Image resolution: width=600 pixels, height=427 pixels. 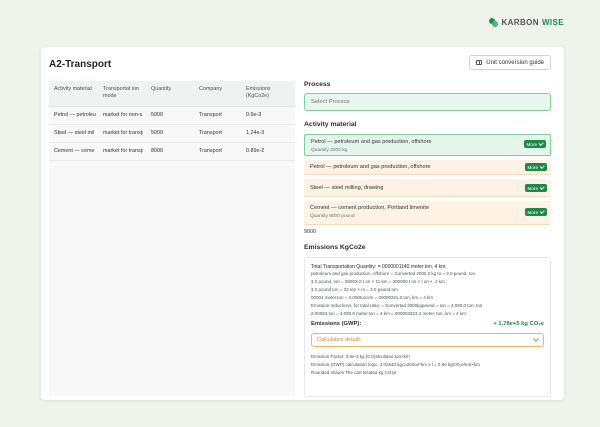 What do you see at coordinates (336, 324) in the screenshot?
I see `gwp-label: Emissions (GWP):` at bounding box center [336, 324].